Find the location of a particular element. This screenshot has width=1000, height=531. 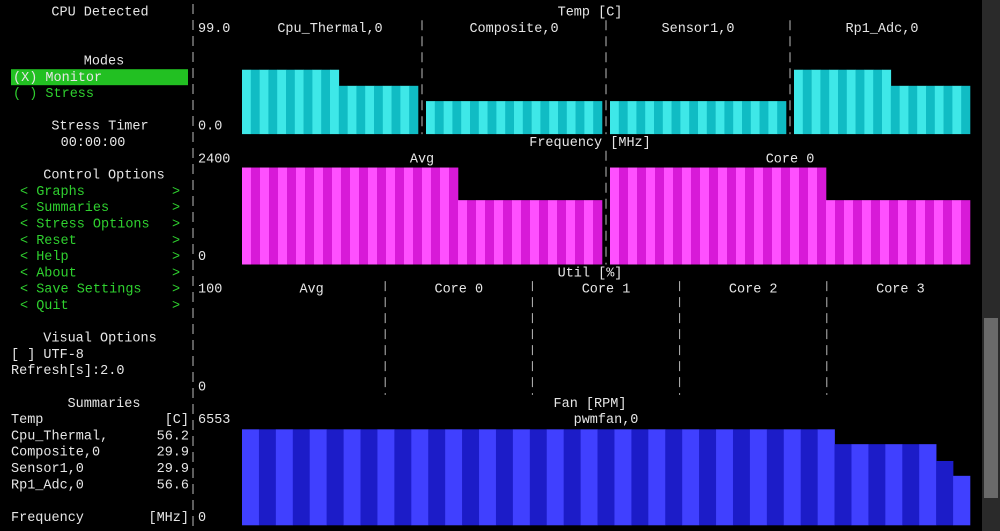

mode-option: ( ) Stress is located at coordinates (53, 94).